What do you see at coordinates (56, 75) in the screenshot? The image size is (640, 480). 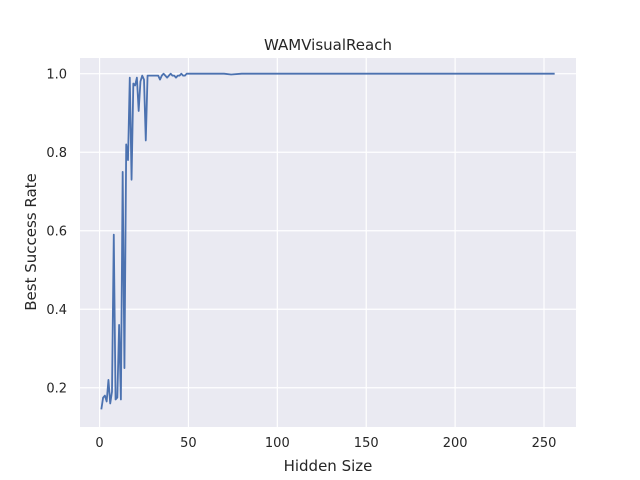 I see `y-tick-label: 1.0` at bounding box center [56, 75].